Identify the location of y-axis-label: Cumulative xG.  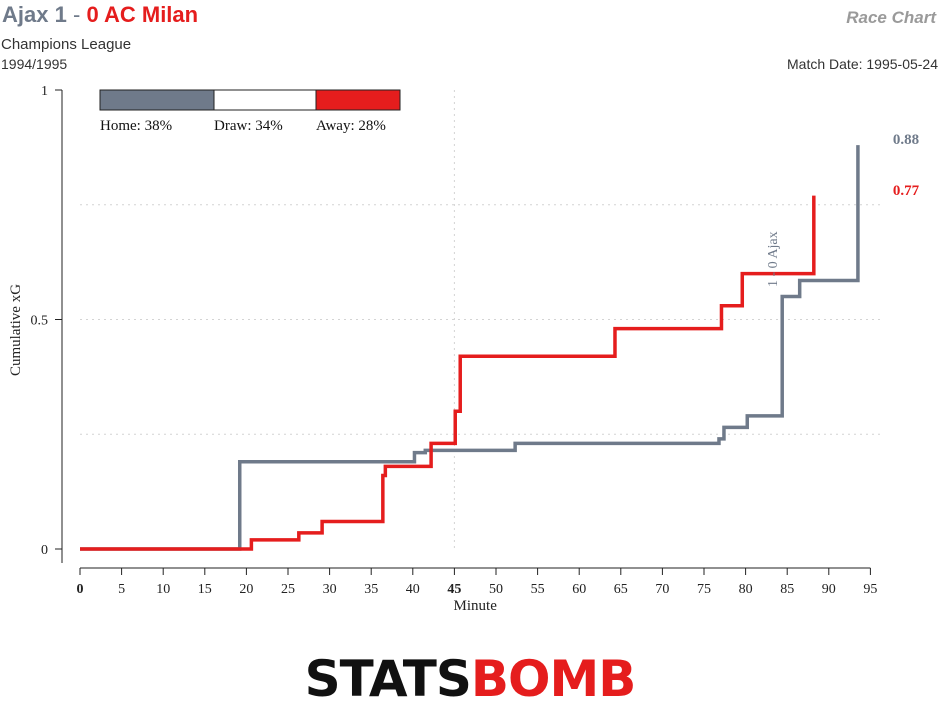
(16, 330).